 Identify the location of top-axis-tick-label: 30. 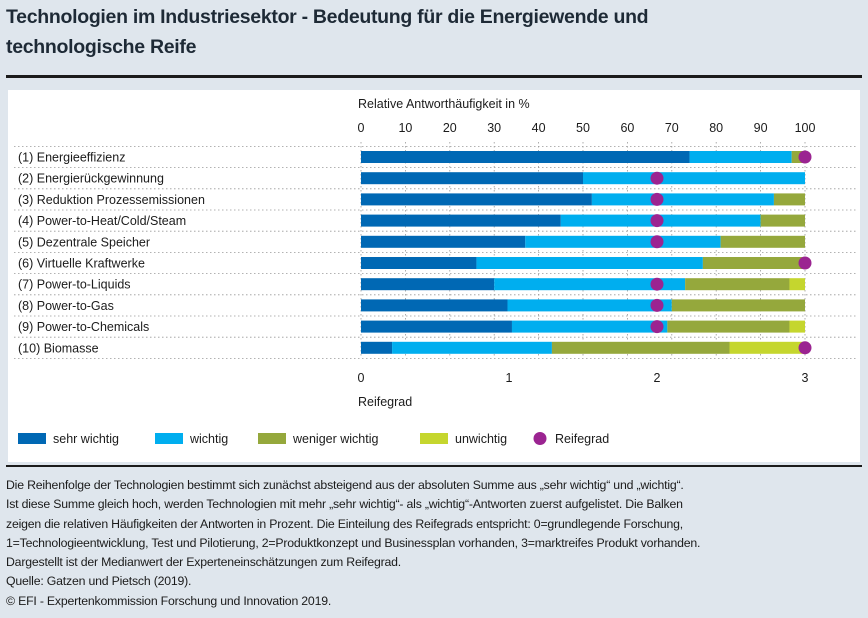
(494, 128).